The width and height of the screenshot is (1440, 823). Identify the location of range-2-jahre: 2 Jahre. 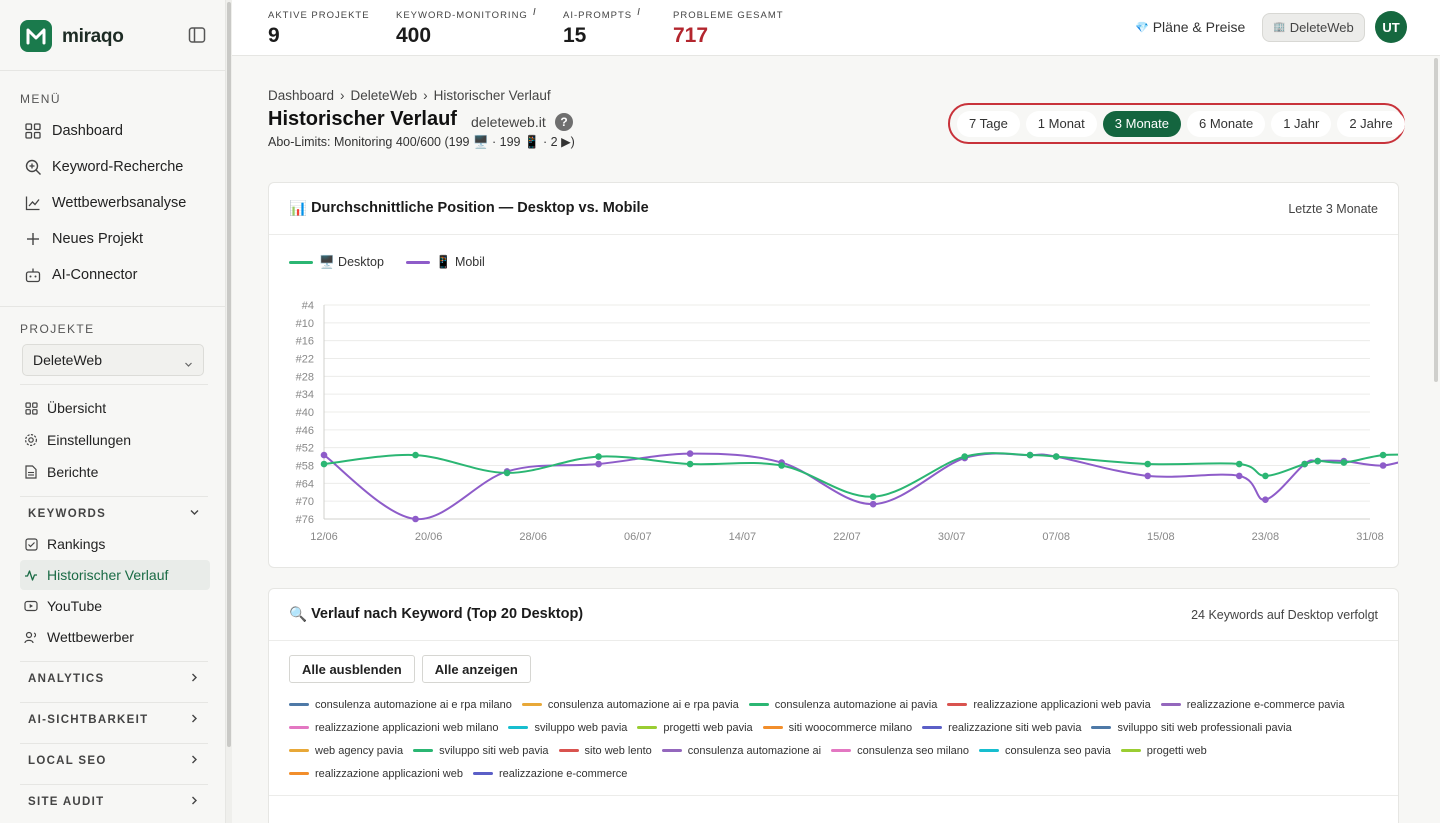
(1371, 123).